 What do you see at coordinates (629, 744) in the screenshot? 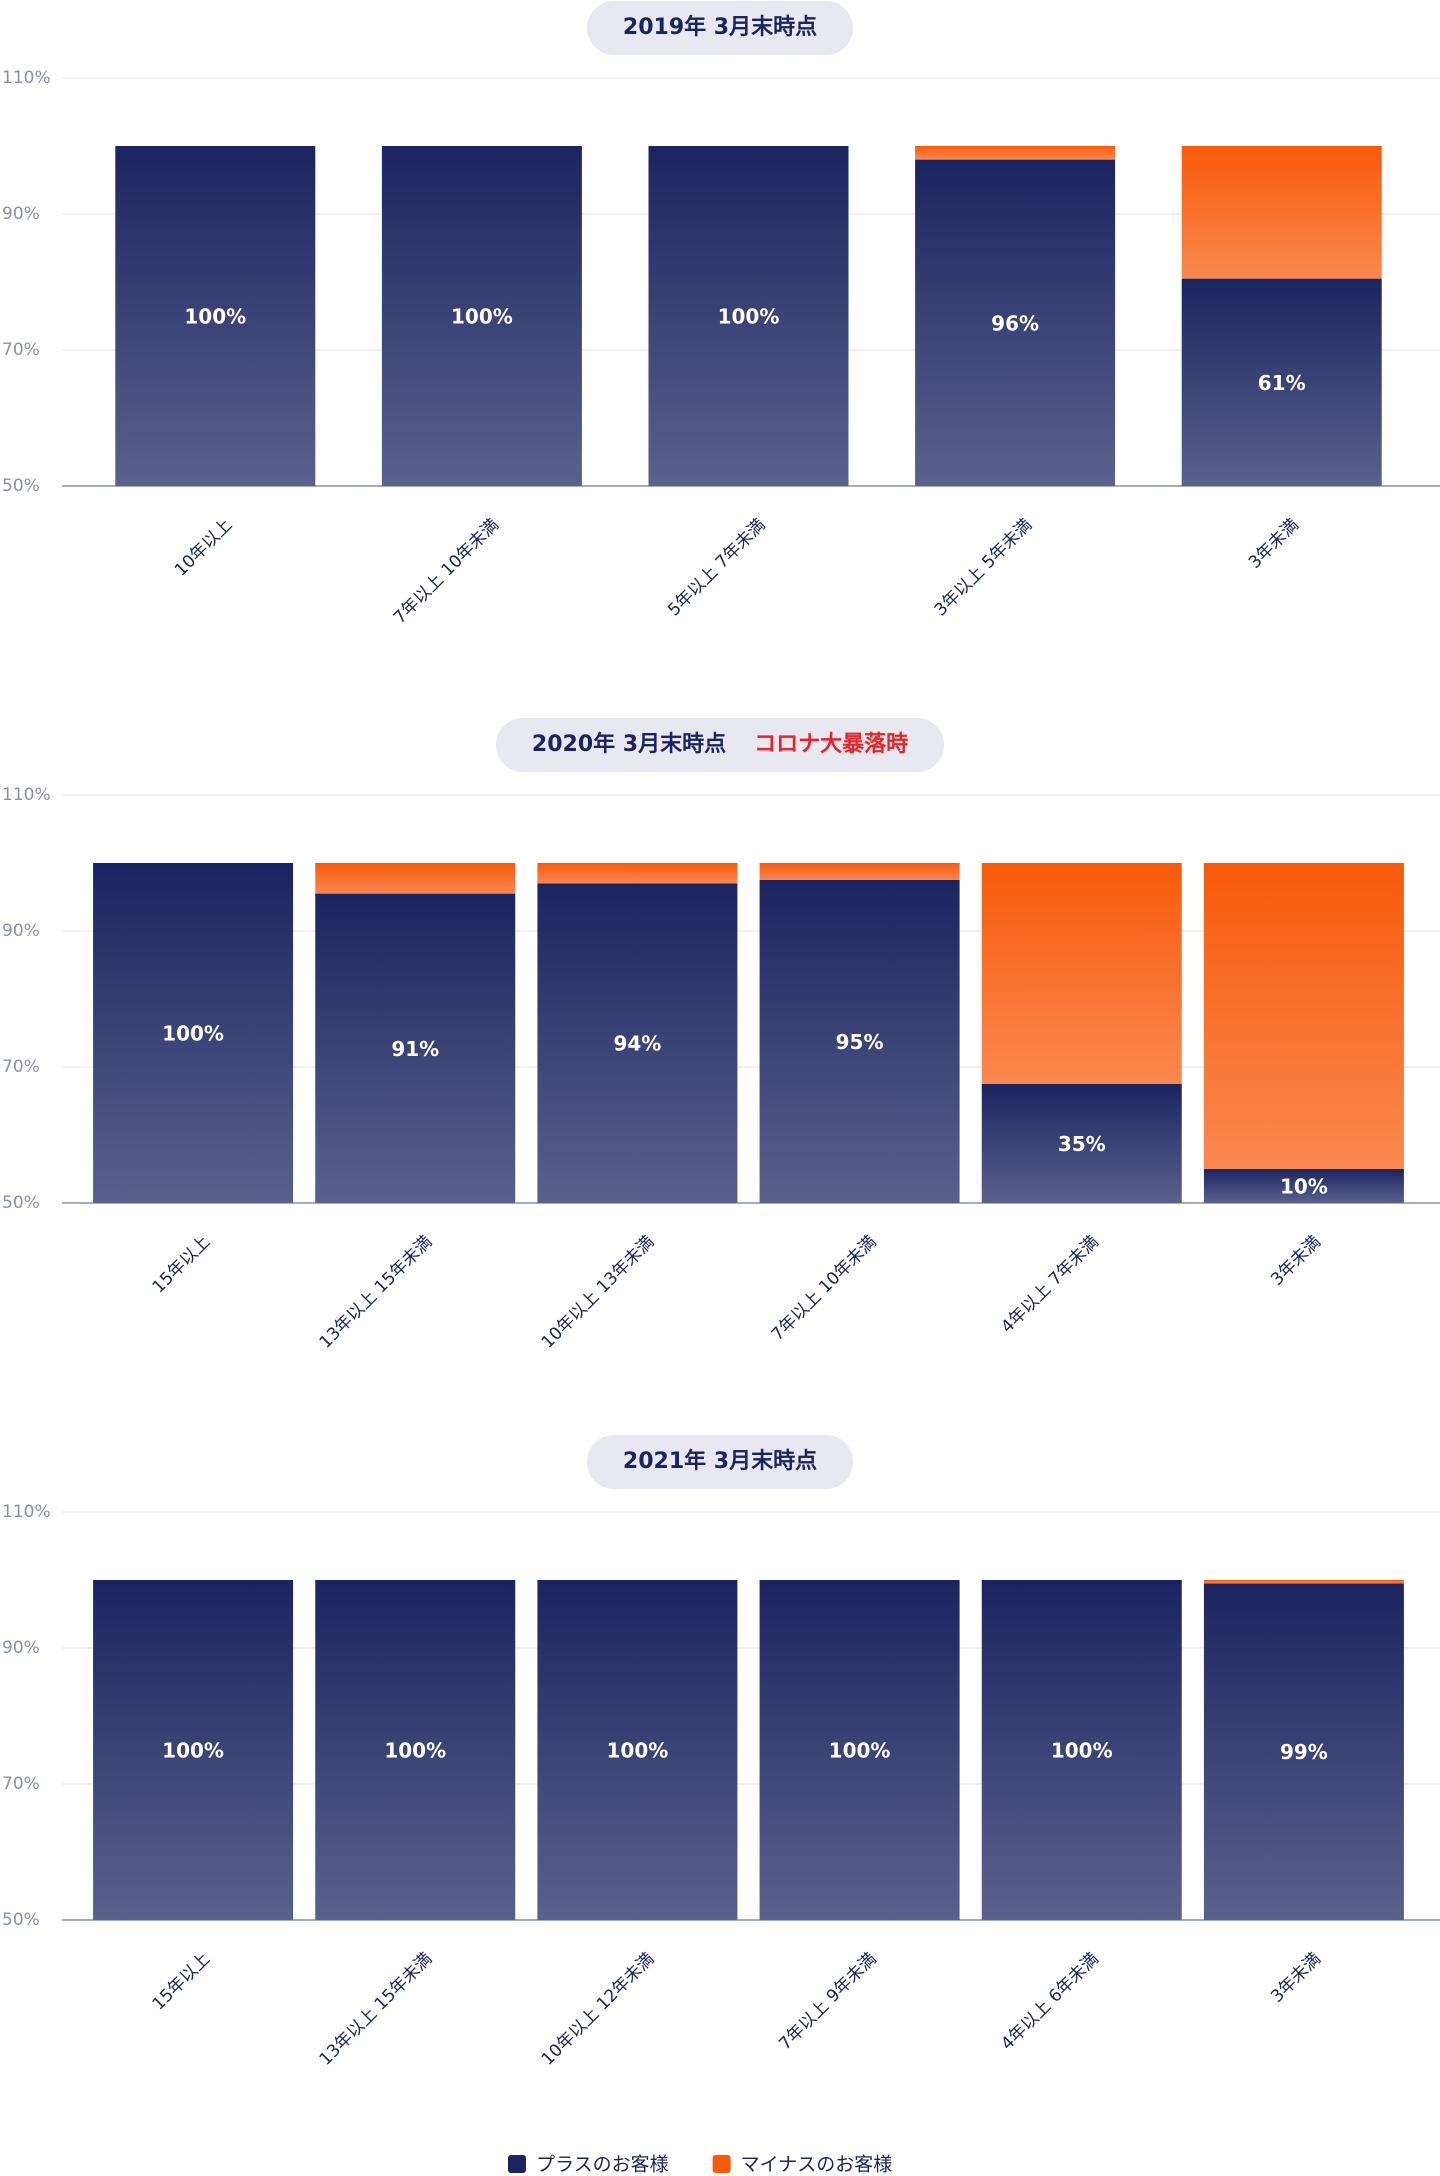
I see `chart-title: 2020年 3月末時点` at bounding box center [629, 744].